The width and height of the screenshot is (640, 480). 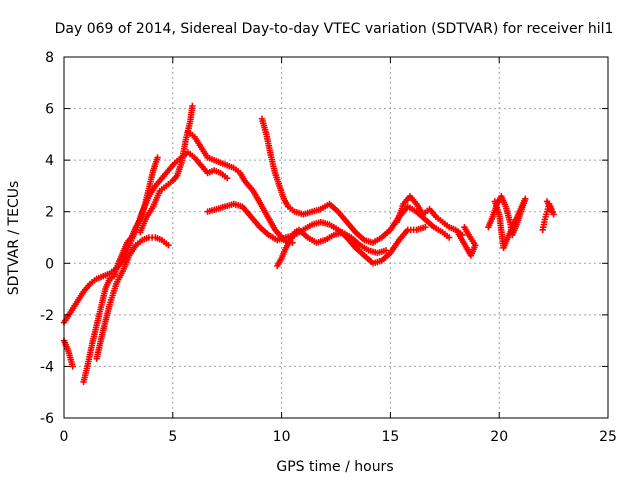 I want to click on x-tick-label: 10, so click(x=282, y=437).